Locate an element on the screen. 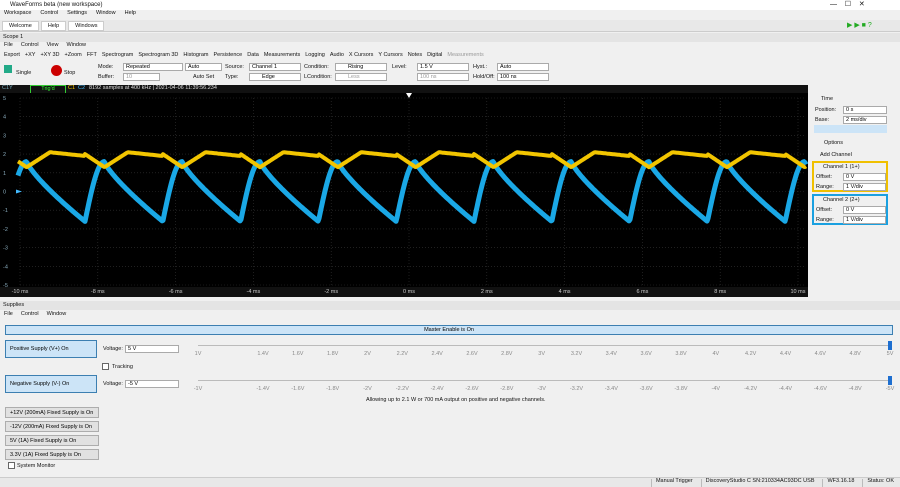 This screenshot has width=900, height=487. status-bar is located at coordinates (450, 482).